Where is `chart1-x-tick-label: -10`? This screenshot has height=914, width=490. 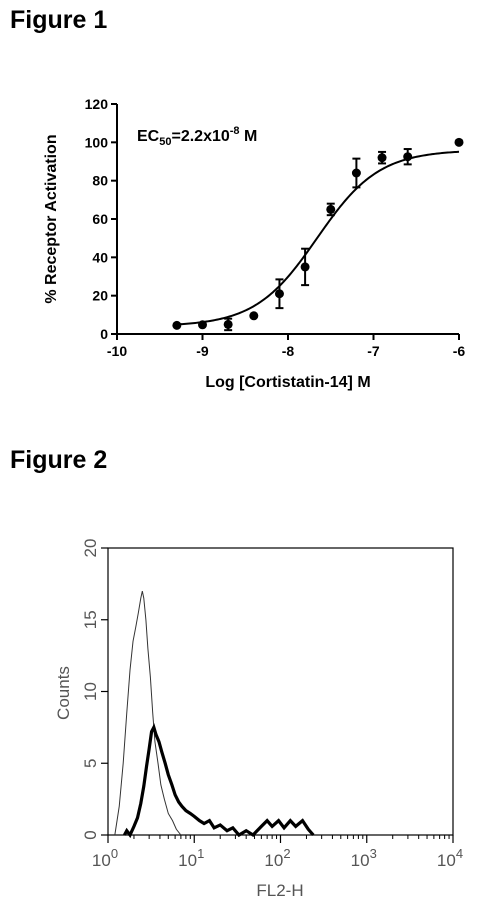
chart1-x-tick-label: -10 is located at coordinates (117, 351).